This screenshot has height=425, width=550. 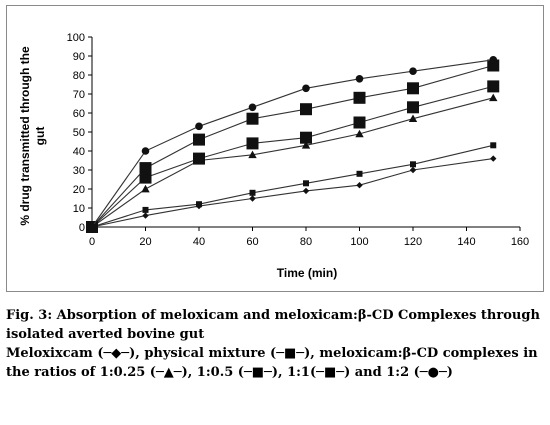 What do you see at coordinates (199, 242) in the screenshot?
I see `x-tick-label: 40` at bounding box center [199, 242].